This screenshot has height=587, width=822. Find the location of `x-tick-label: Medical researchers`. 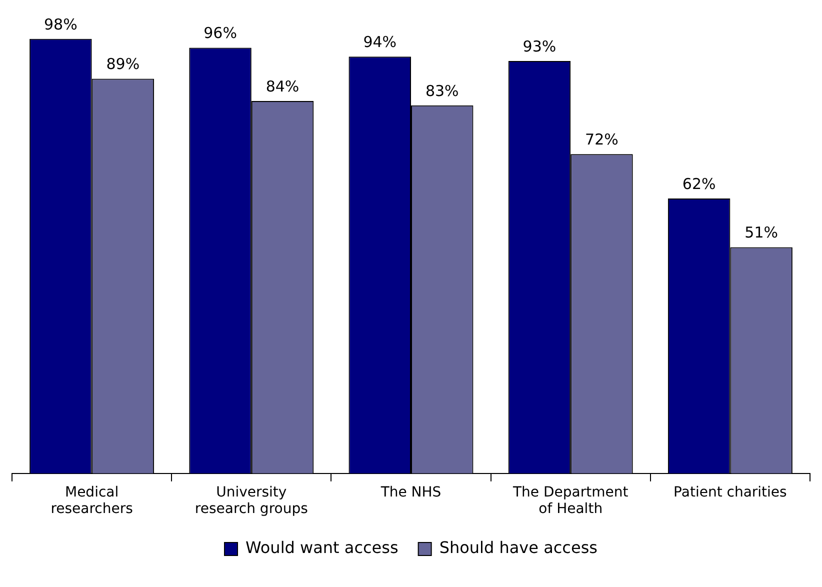

x-tick-label: Medical researchers is located at coordinates (91, 501).